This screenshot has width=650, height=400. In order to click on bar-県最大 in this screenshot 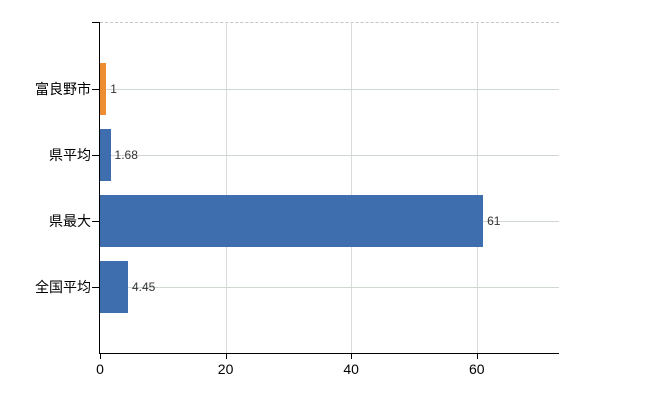, I will do `click(292, 220)`.